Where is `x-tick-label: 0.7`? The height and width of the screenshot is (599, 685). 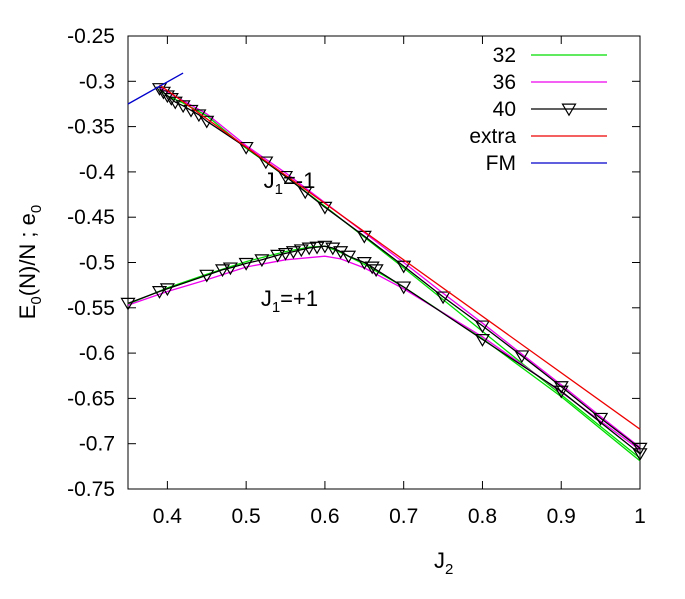 x-tick-label: 0.7 is located at coordinates (403, 516).